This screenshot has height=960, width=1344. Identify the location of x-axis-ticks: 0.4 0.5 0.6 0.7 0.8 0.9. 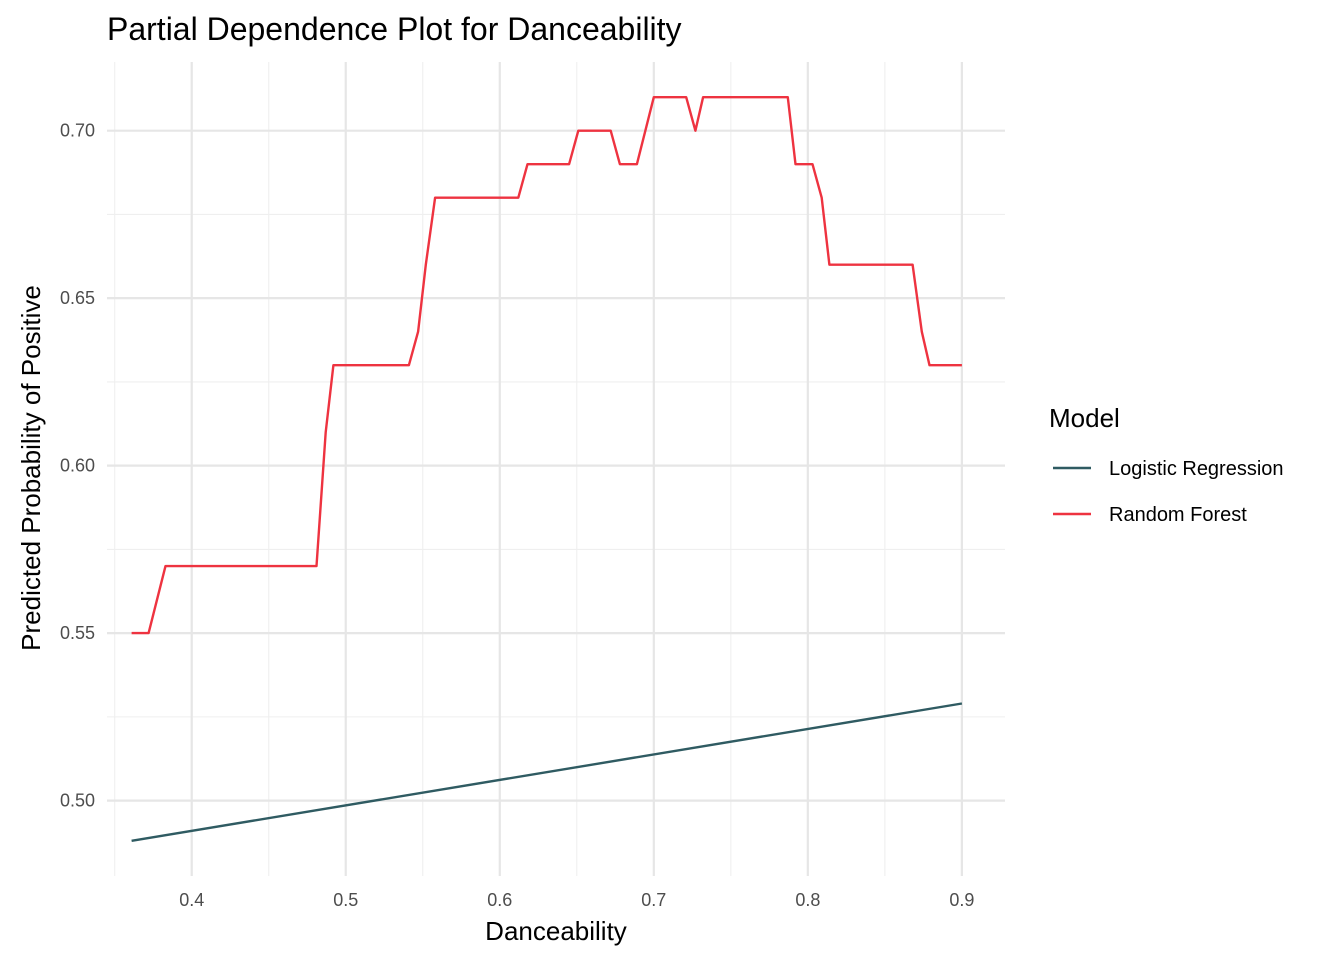
(576, 900).